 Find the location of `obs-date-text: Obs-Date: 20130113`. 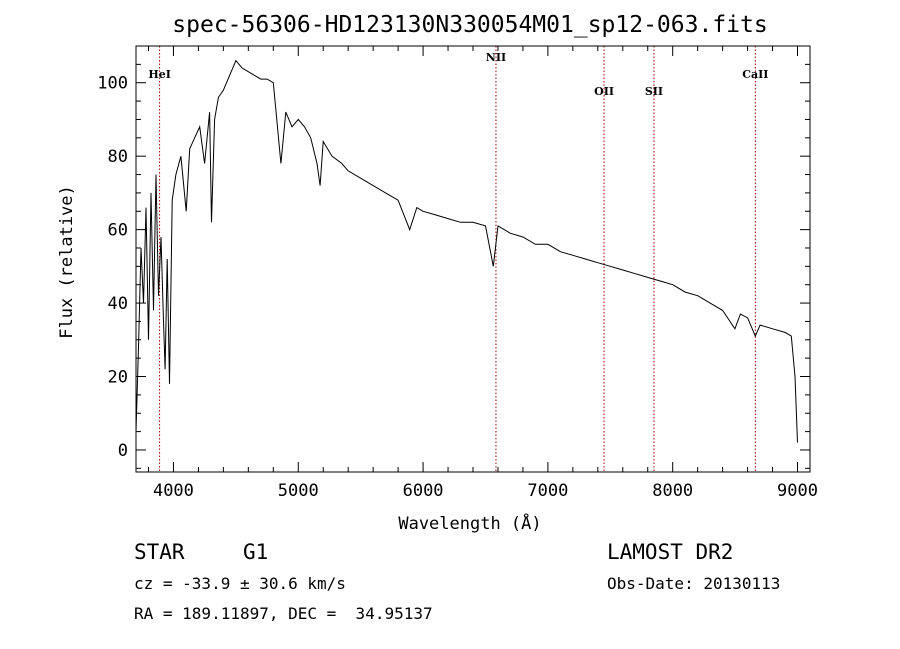

obs-date-text: Obs-Date: 20130113 is located at coordinates (694, 583).